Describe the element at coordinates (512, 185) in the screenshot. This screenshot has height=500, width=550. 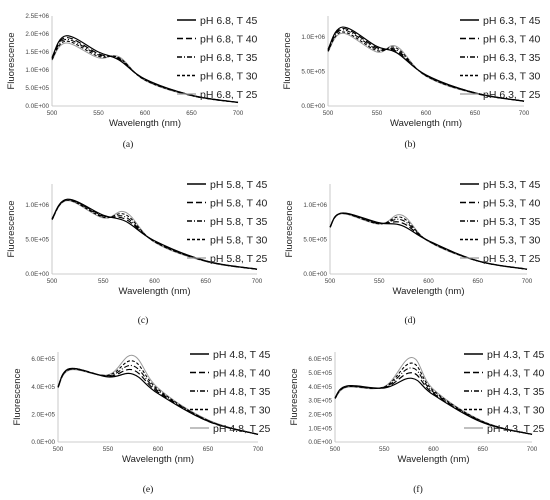
I see `legend-entry: pH 5.3, T 45` at that location.